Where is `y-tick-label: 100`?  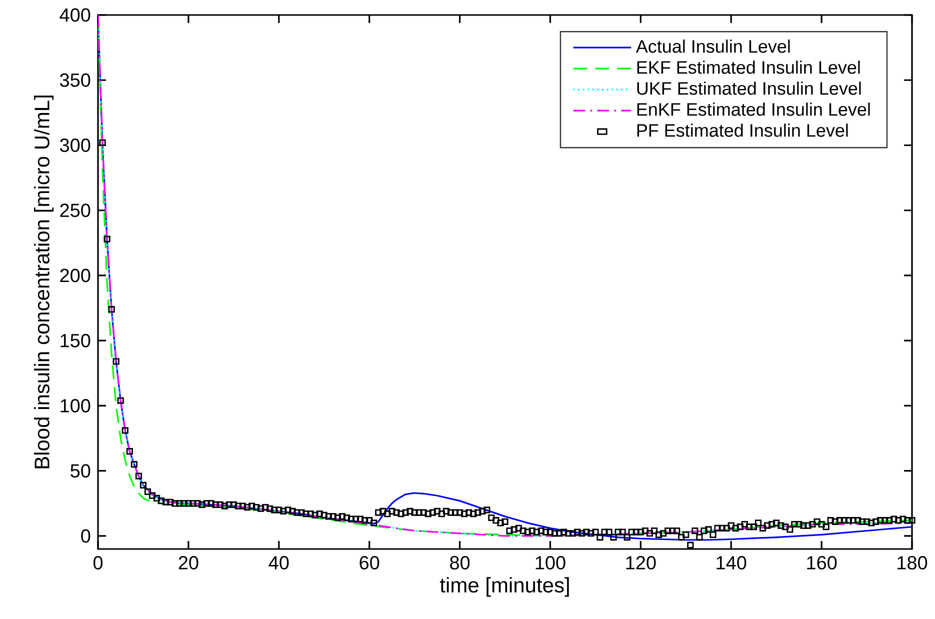 y-tick-label: 100 is located at coordinates (75, 405).